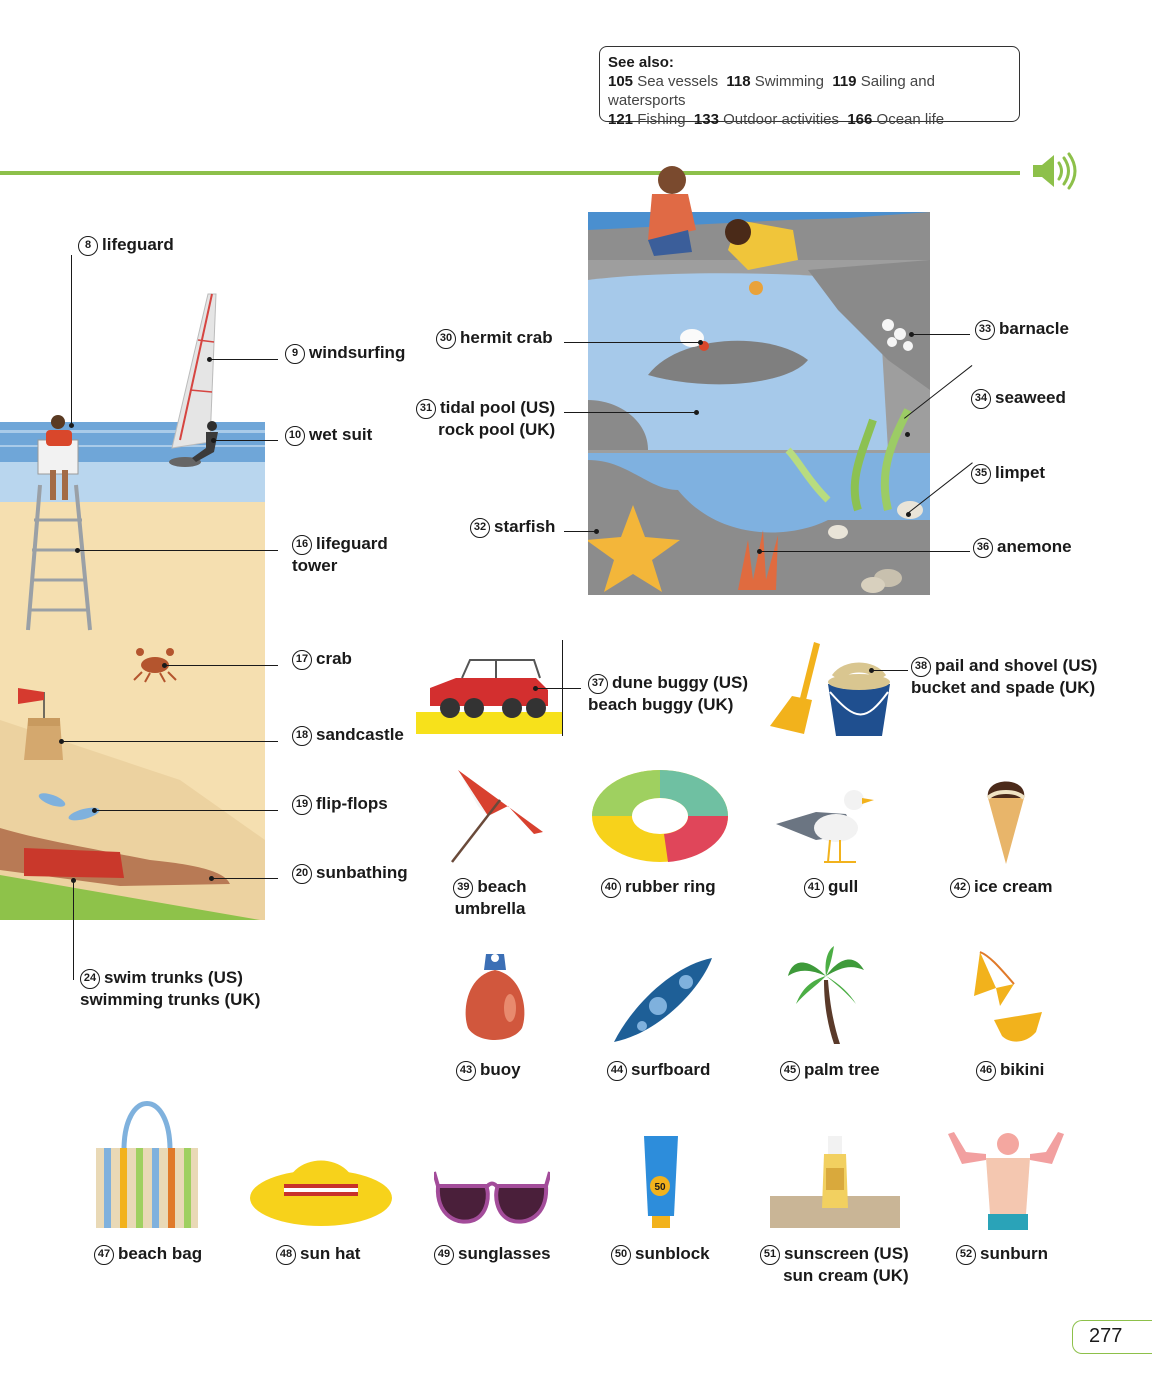 This screenshot has height=1376, width=1152. Describe the element at coordinates (981, 399) in the screenshot. I see `label-number: 34` at that location.